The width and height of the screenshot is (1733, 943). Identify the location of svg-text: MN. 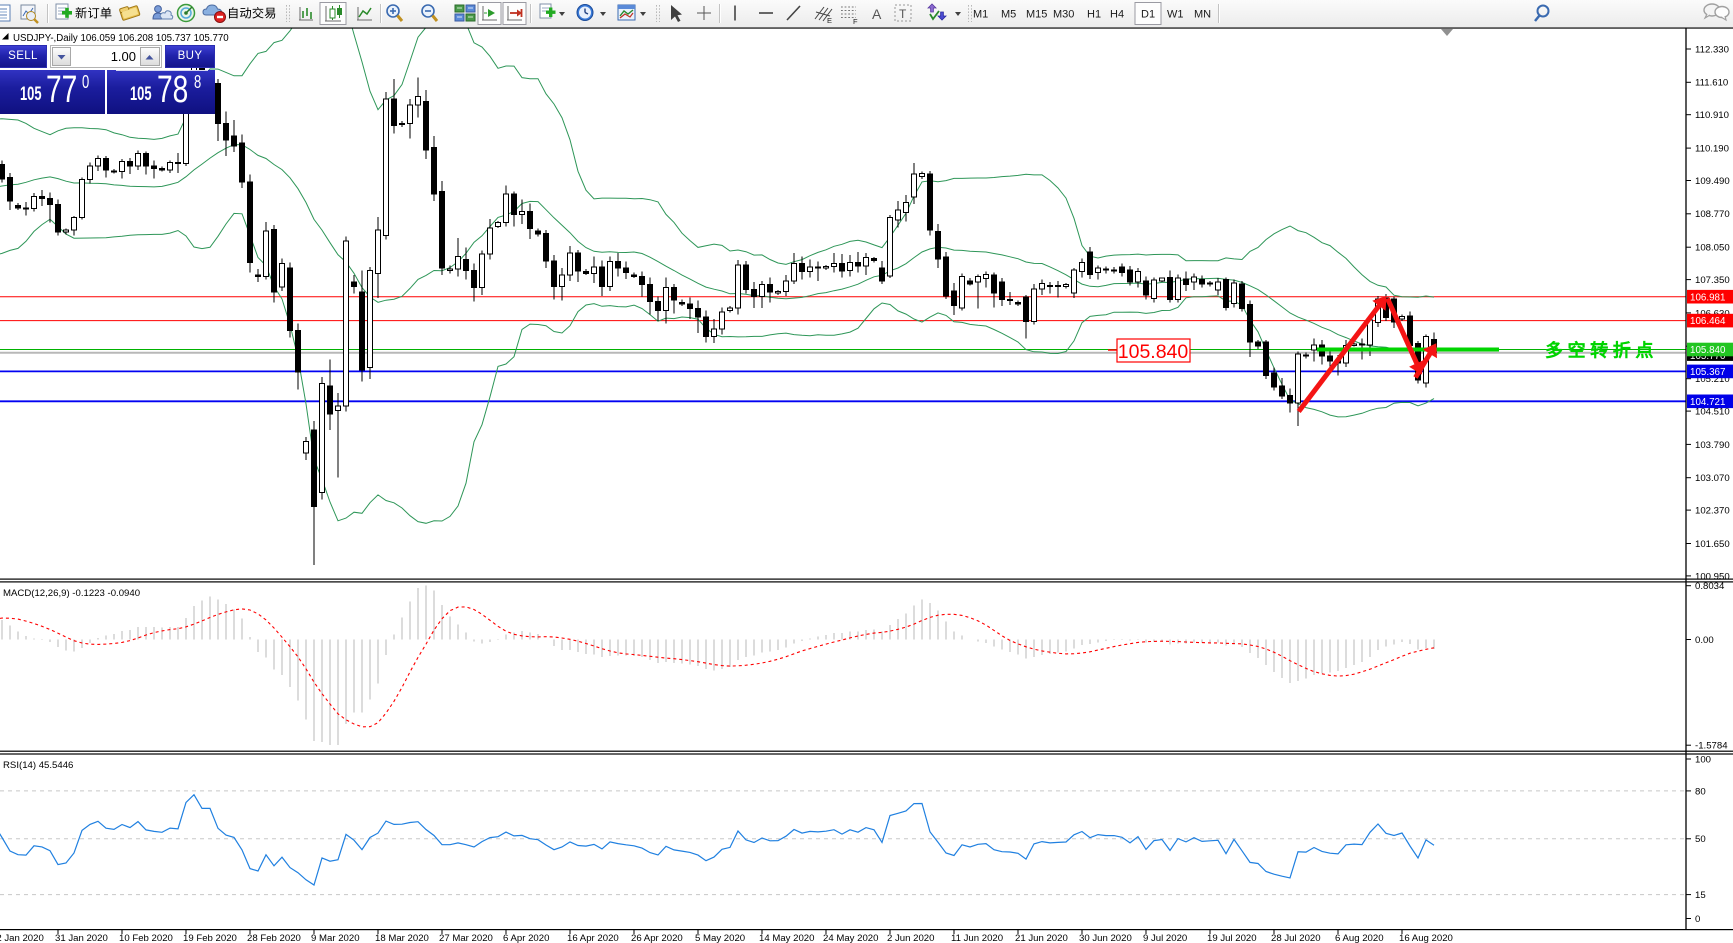
(1202, 15).